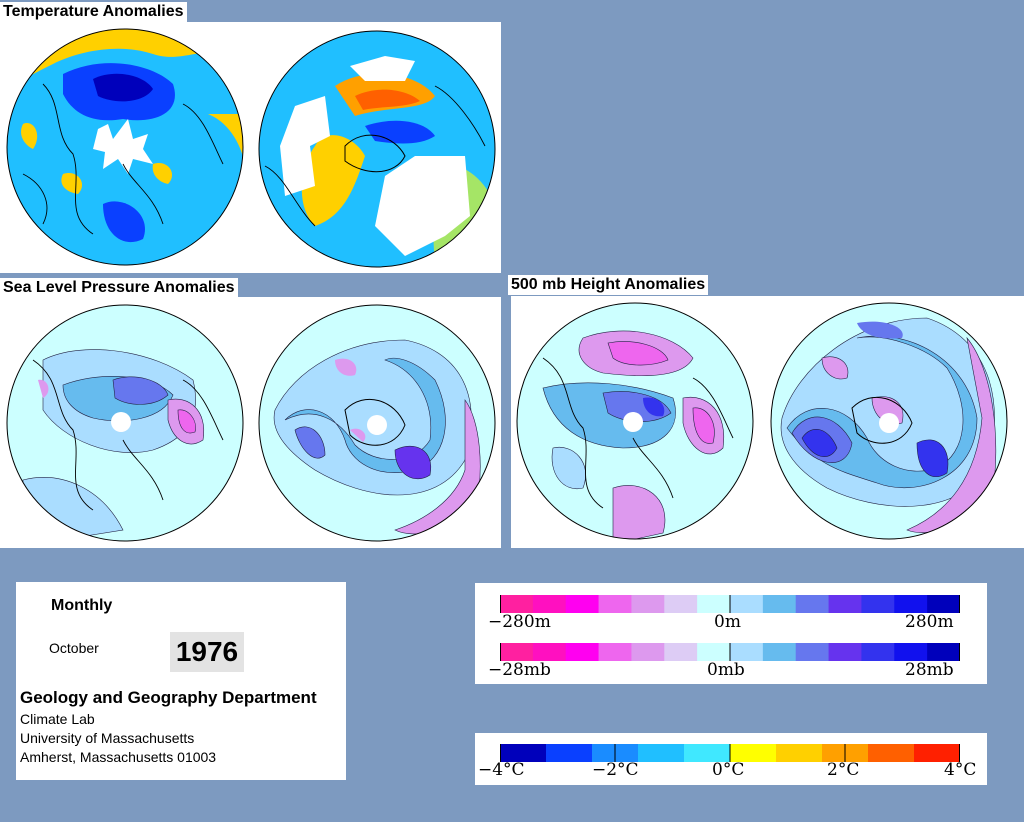 The height and width of the screenshot is (822, 1024). Describe the element at coordinates (377, 423) in the screenshot. I see `slp-south-map` at that location.